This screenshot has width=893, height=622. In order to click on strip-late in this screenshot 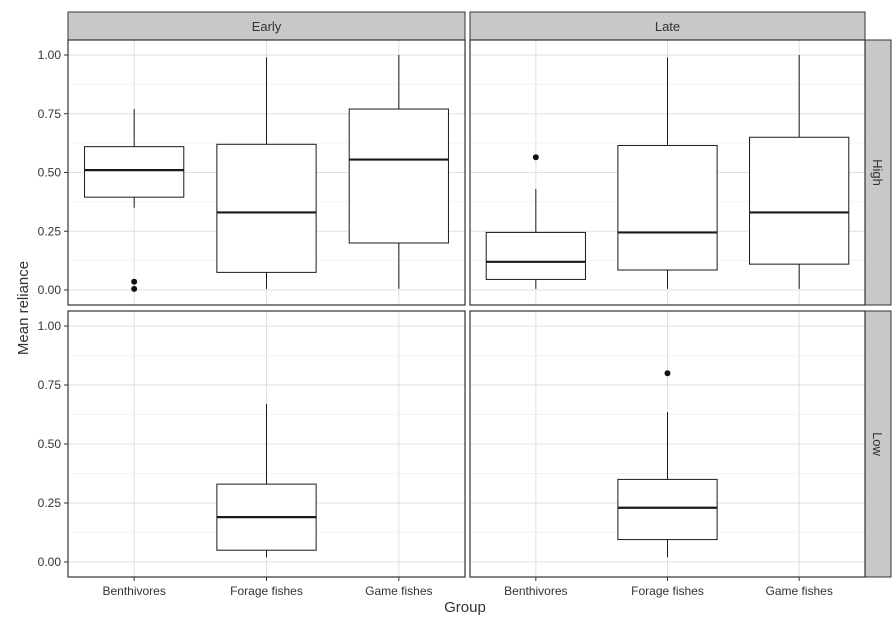, I will do `click(667, 26)`.